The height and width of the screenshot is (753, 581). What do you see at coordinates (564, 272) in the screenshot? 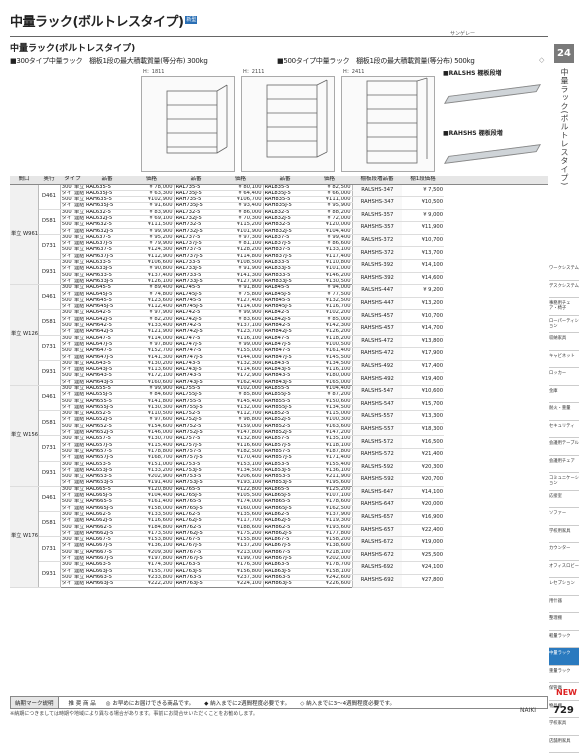
I see `category-nav-item: ワークシステム` at bounding box center [564, 272].